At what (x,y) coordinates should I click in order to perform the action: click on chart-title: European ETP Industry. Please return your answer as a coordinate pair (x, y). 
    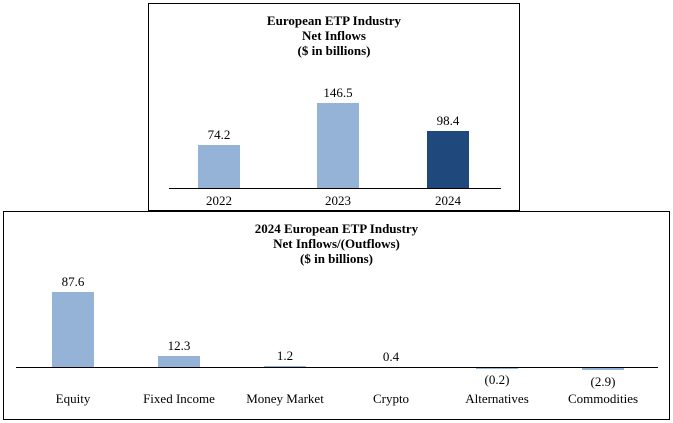
    Looking at the image, I should click on (334, 20).